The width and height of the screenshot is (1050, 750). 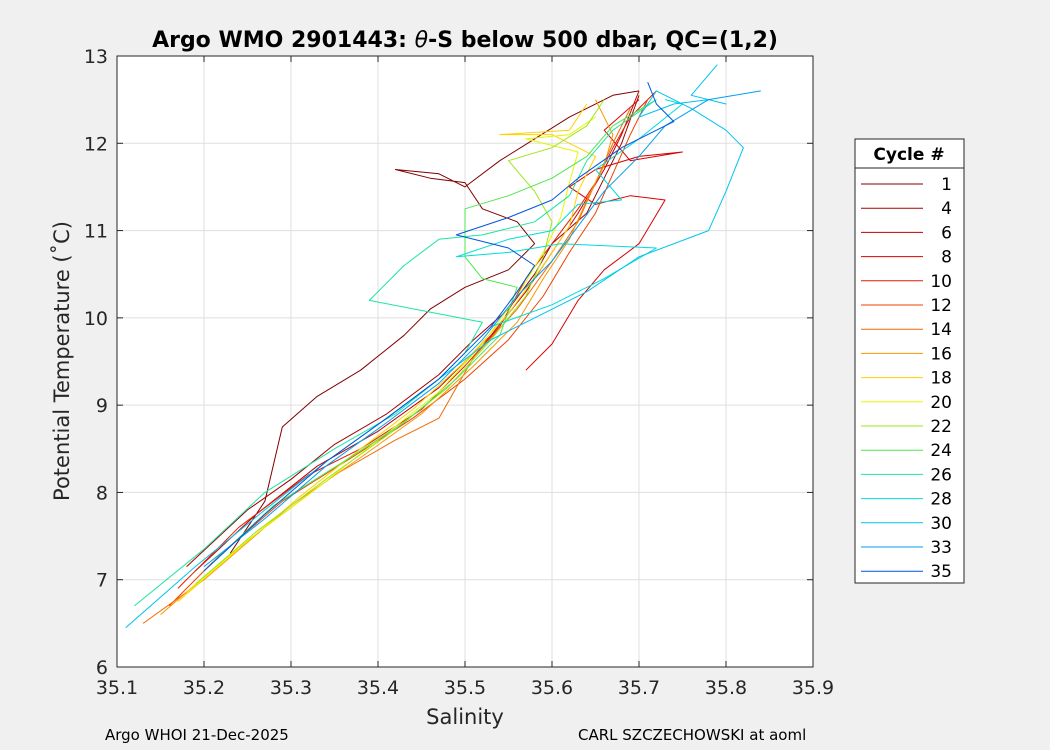 What do you see at coordinates (941, 330) in the screenshot?
I see `legend-label-cycle-14: 14` at bounding box center [941, 330].